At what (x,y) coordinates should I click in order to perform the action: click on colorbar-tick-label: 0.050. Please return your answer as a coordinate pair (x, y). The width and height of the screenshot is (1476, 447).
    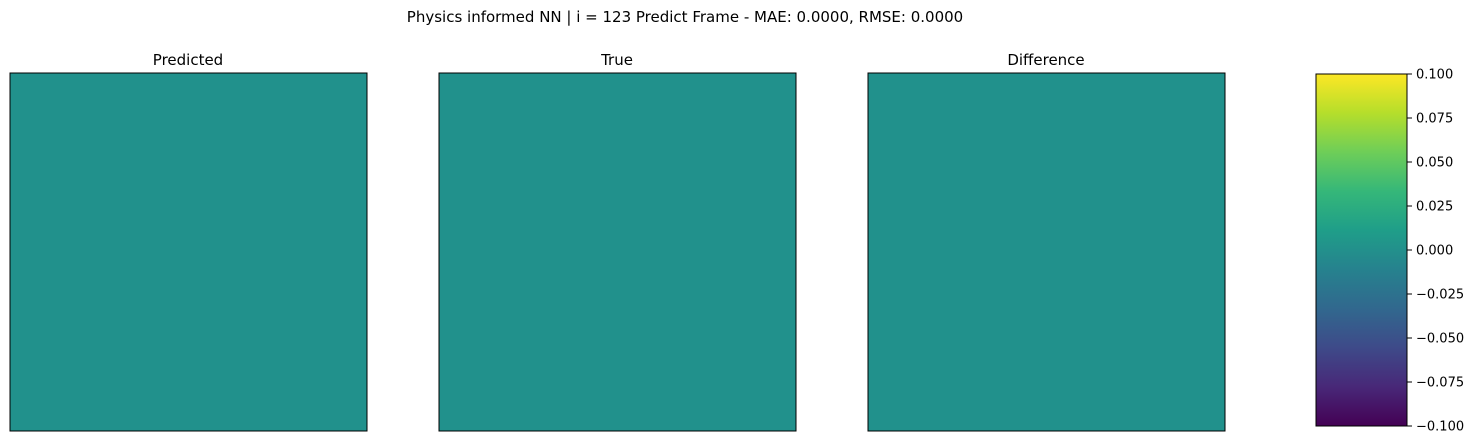
    Looking at the image, I should click on (1434, 163).